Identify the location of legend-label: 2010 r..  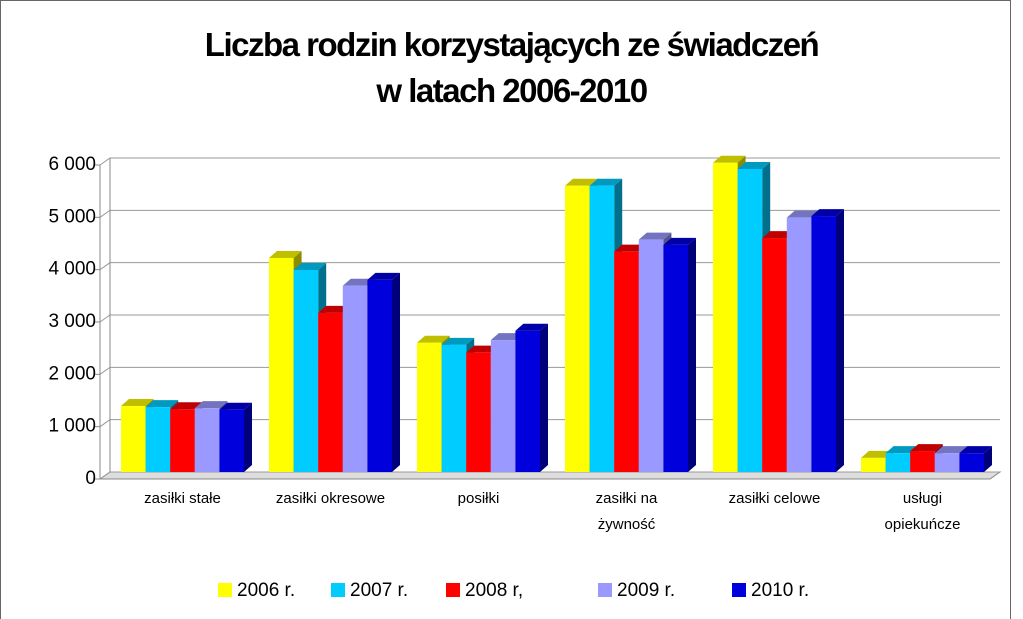
(780, 590).